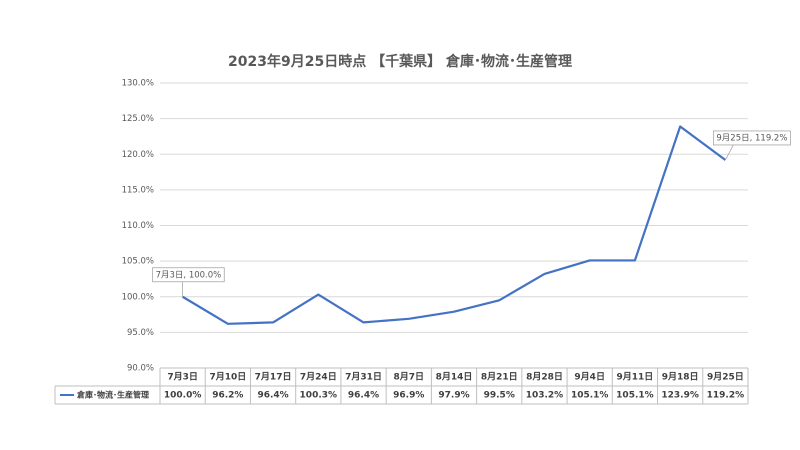  Describe the element at coordinates (138, 155) in the screenshot. I see `y-tick-label: 120.0%` at that location.